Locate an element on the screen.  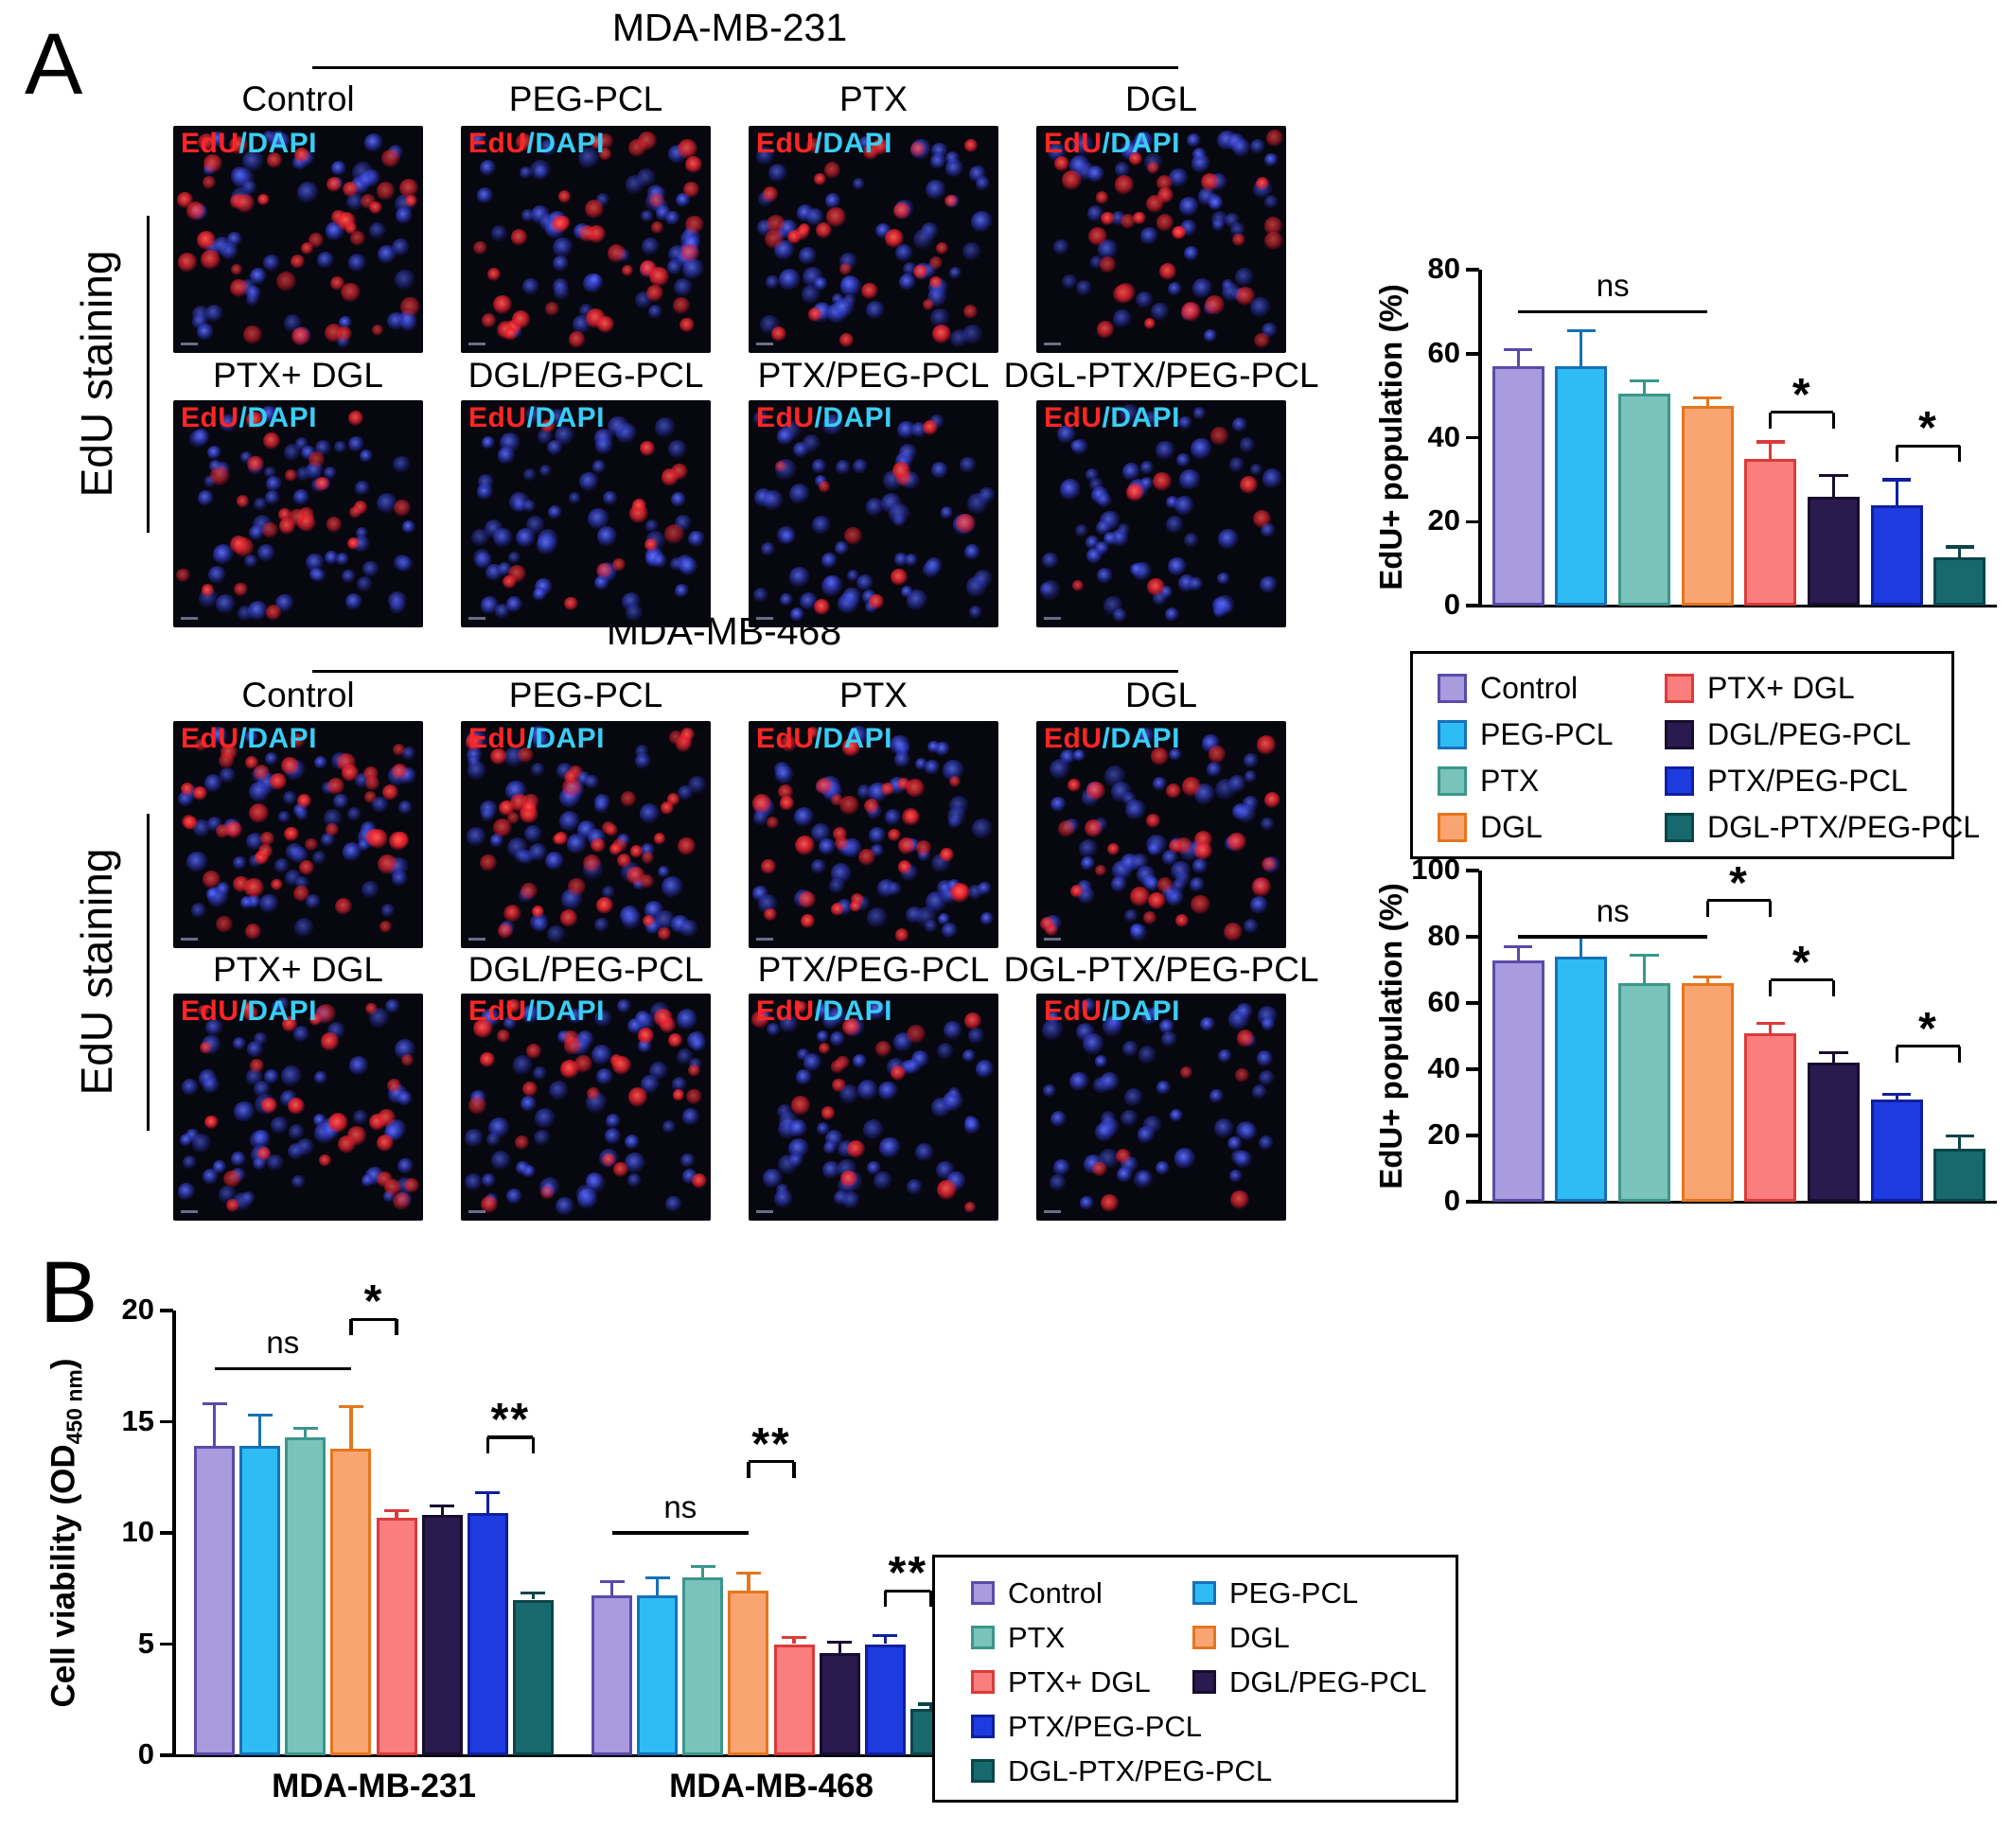
dapi-text: /DAPI is located at coordinates (566, 418).